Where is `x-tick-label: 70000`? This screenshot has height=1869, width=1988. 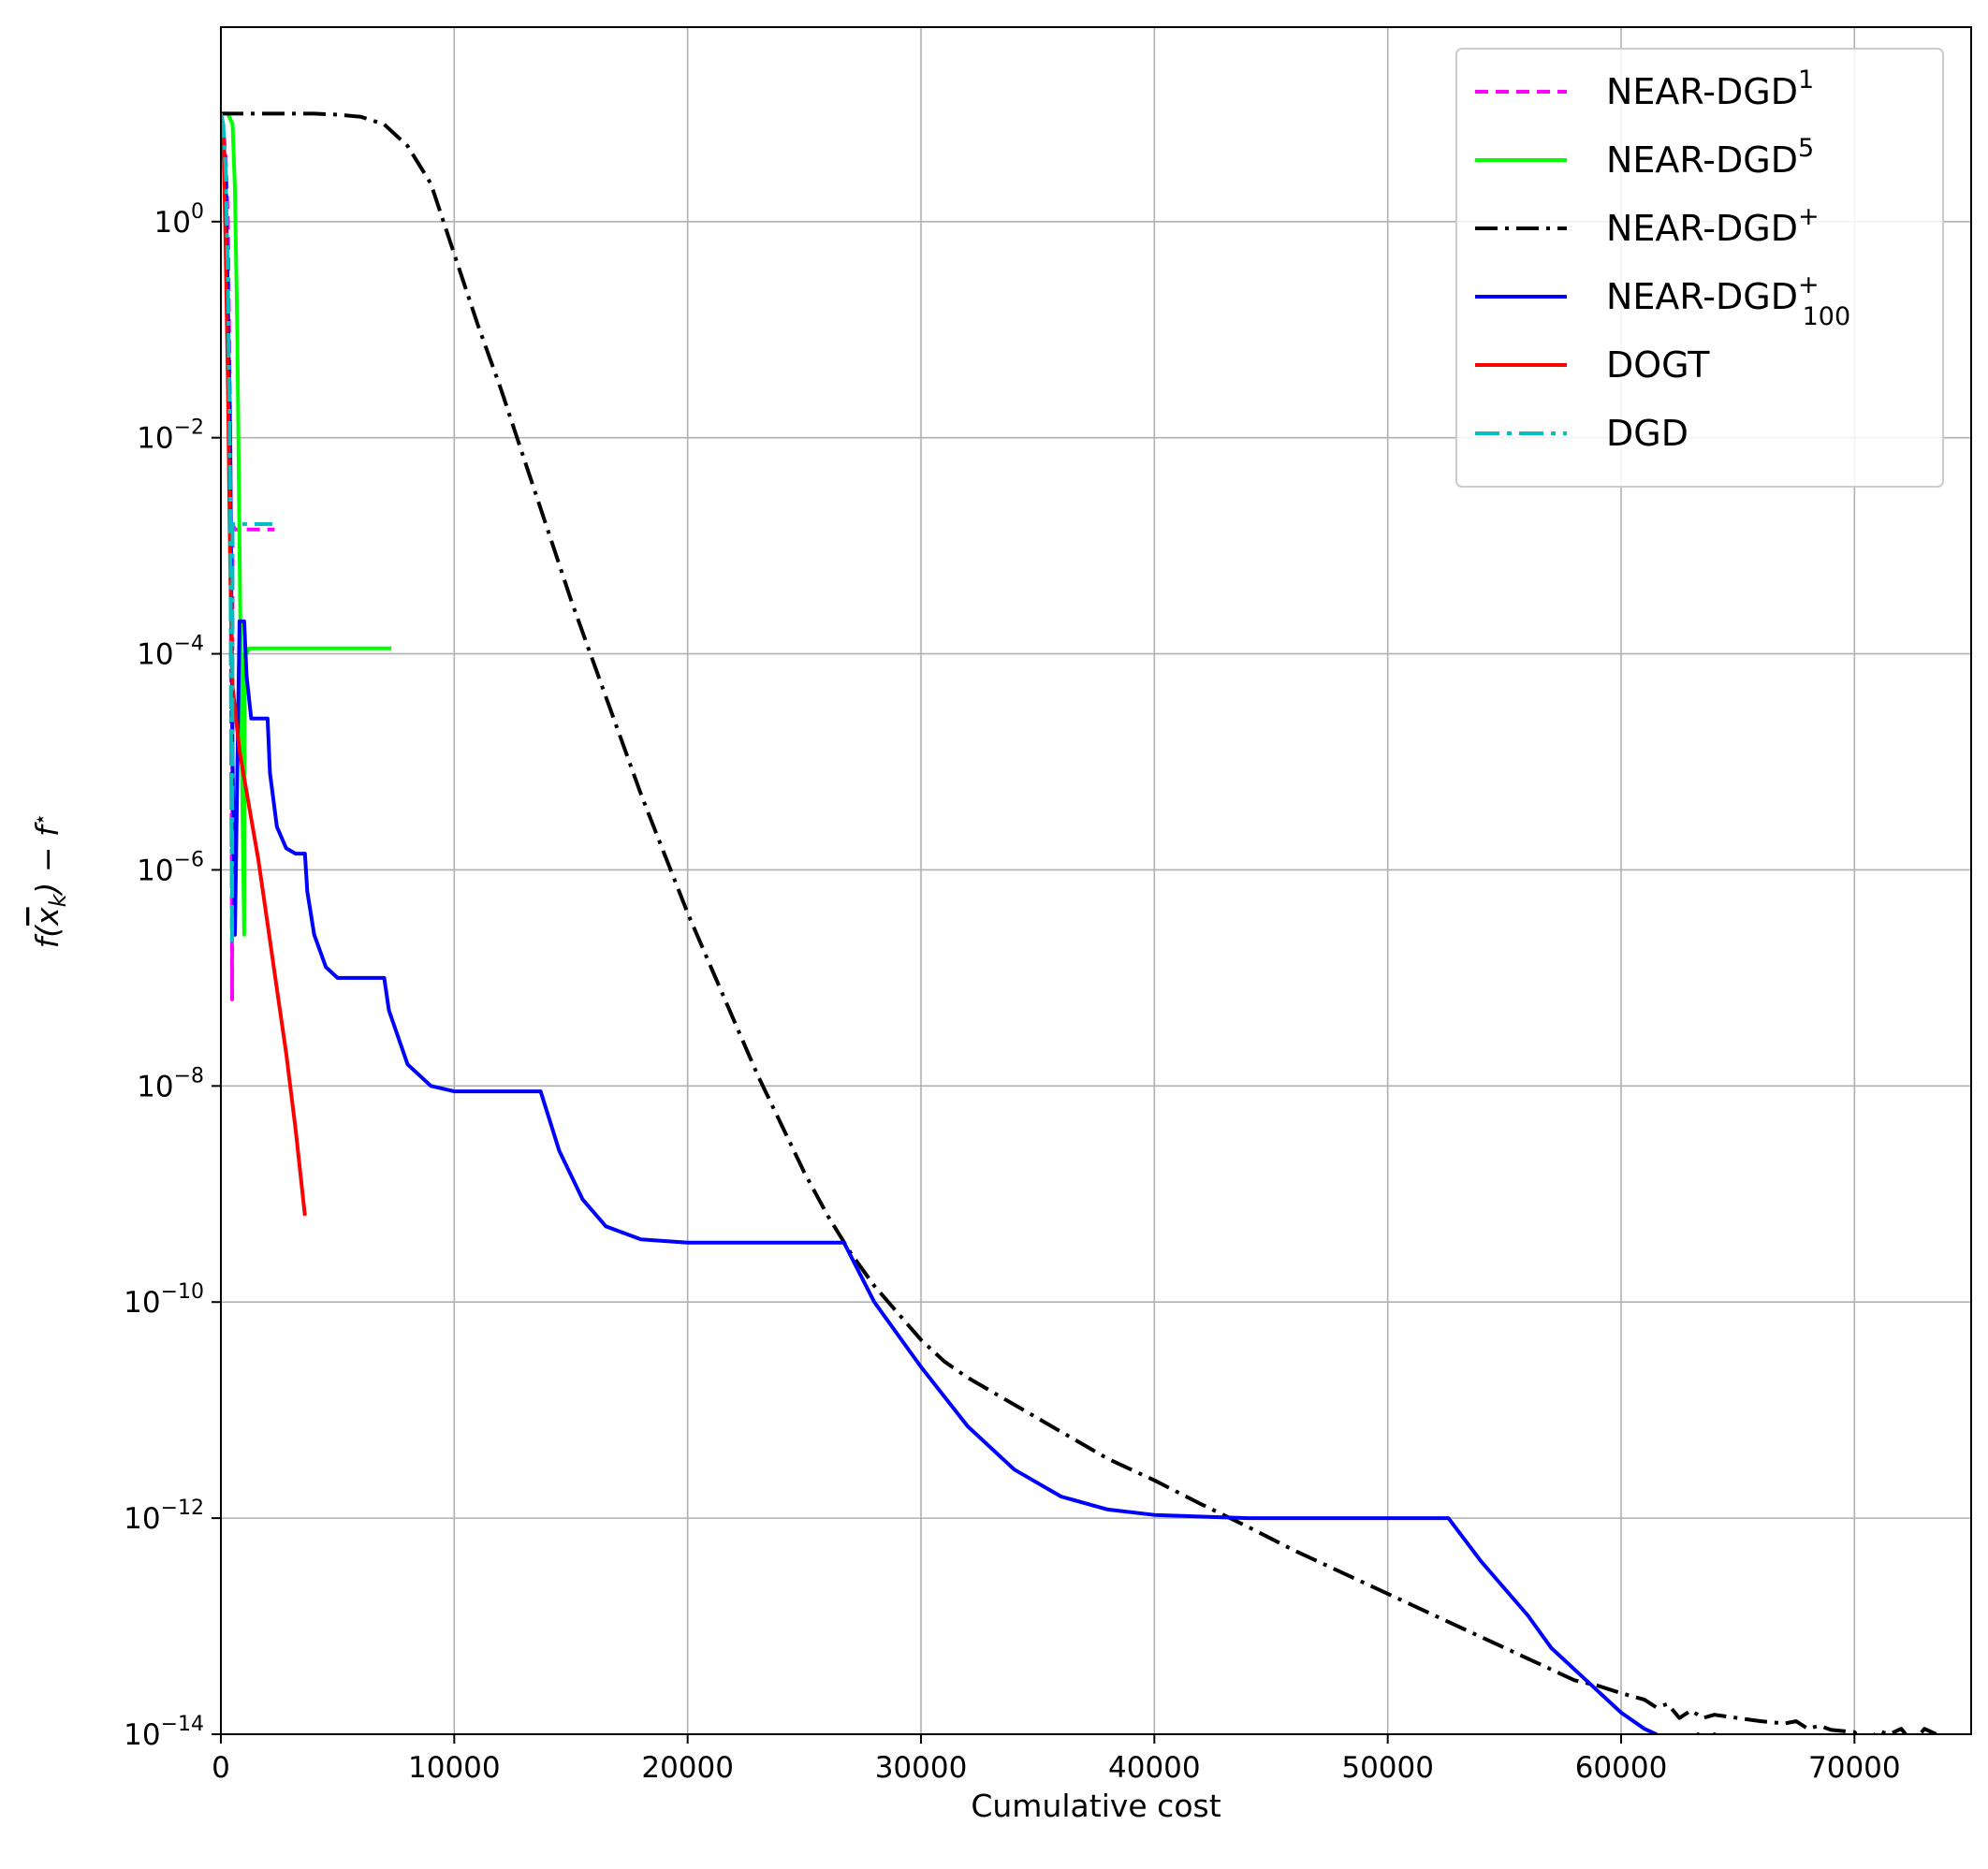 x-tick-label: 70000 is located at coordinates (1854, 1768).